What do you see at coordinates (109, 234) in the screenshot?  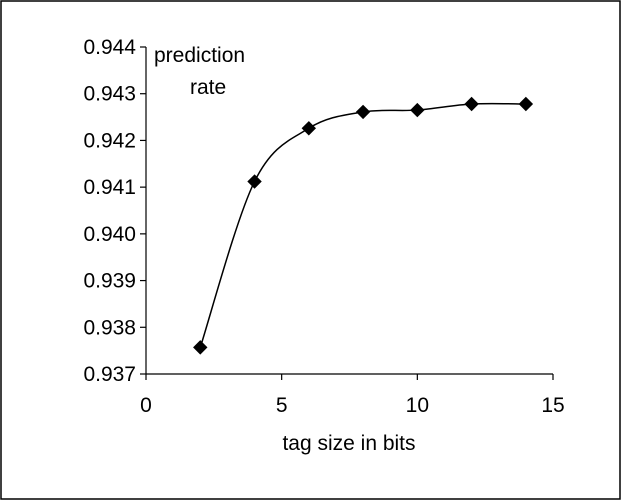 I see `y-tick-label: 0.940` at bounding box center [109, 234].